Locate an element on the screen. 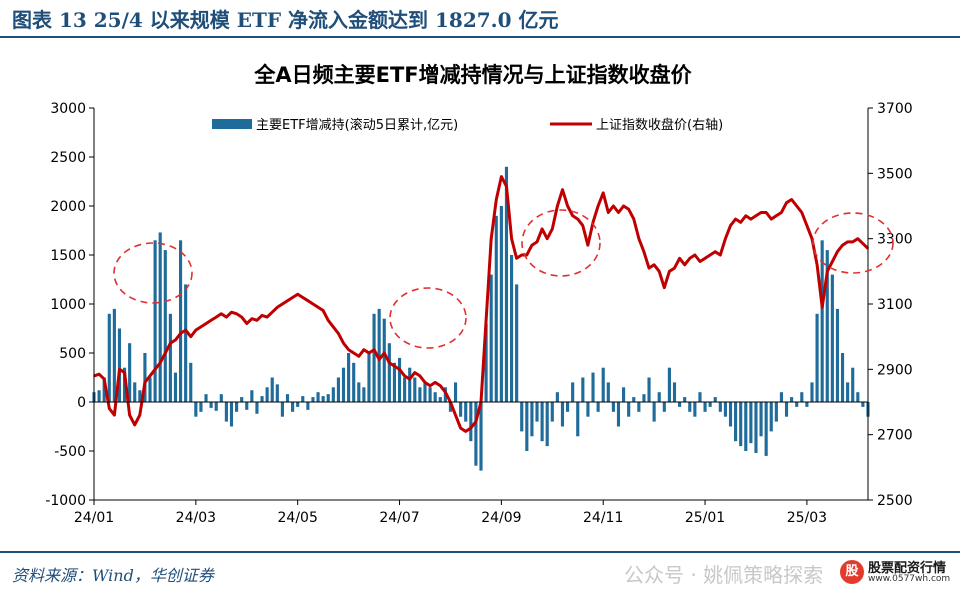 Image resolution: width=960 pixels, height=591 pixels. y-left-tick-label: 3000 is located at coordinates (68, 109).